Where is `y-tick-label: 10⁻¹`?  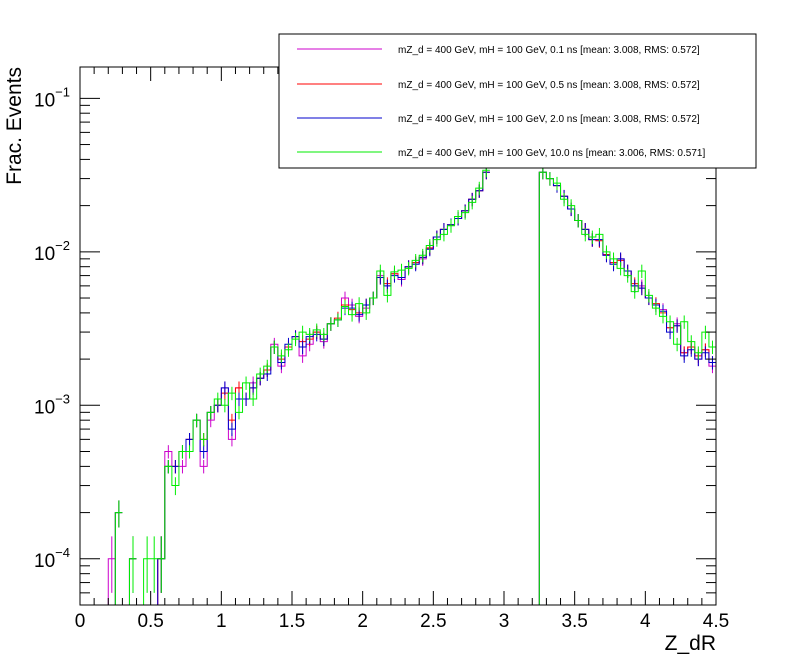
y-tick-label: 10⁻¹ is located at coordinates (52, 97).